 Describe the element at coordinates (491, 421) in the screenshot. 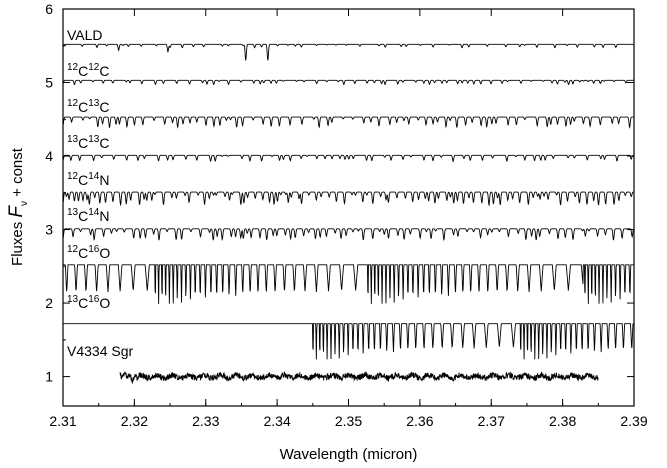

I see `x-tick-label: 2.37` at that location.